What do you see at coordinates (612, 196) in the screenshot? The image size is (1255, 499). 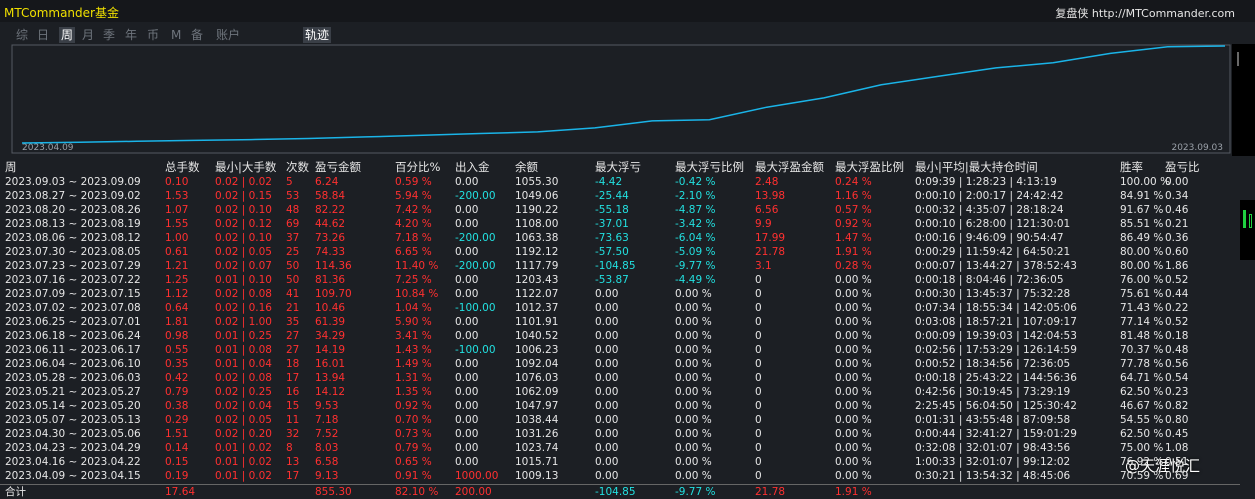 I see `table-cell: -25.44` at bounding box center [612, 196].